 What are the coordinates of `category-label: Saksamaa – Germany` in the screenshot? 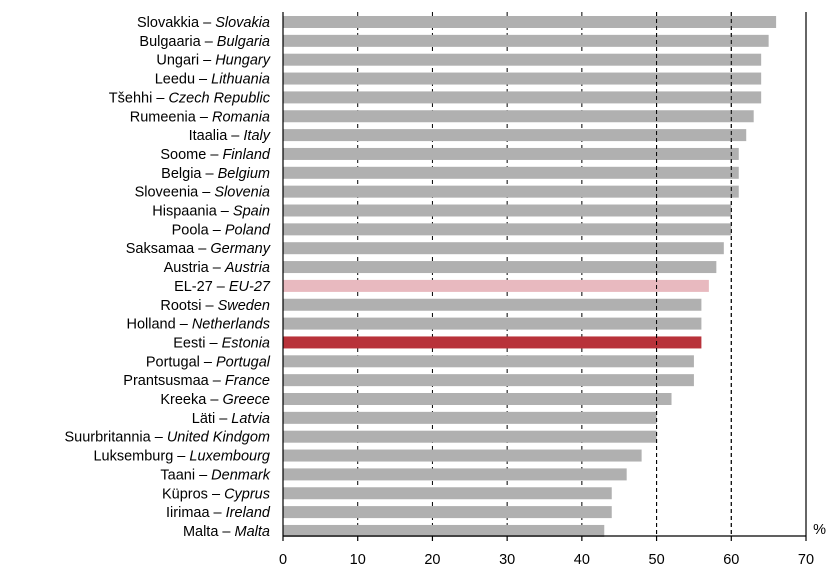 It's located at (198, 249).